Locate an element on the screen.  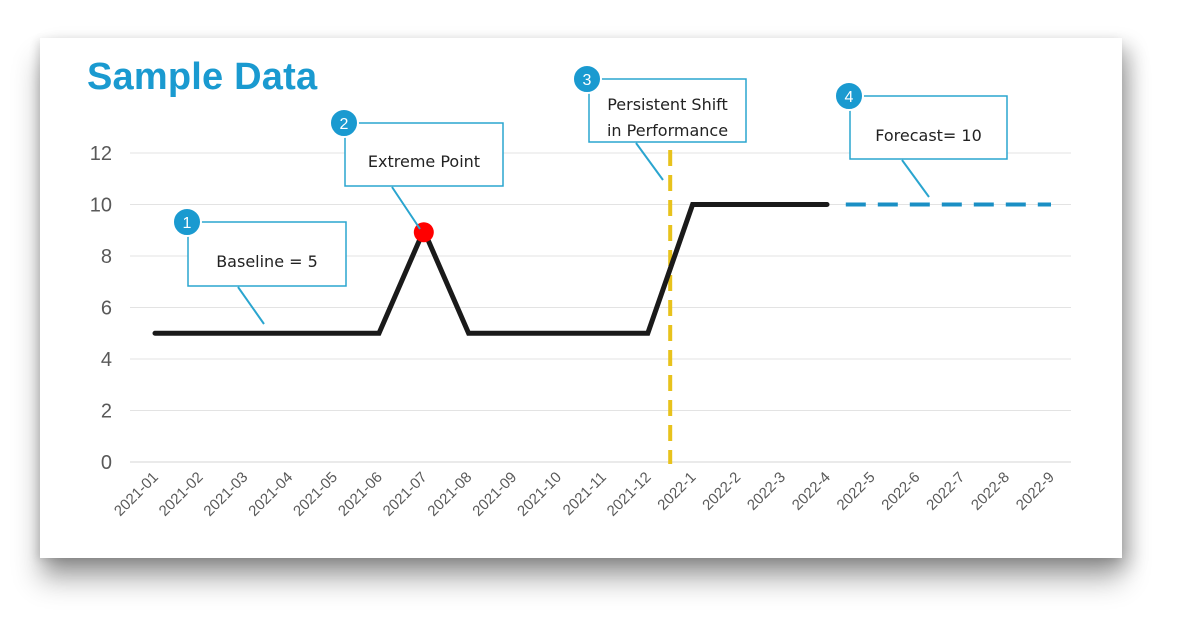
callout-1: Baseline = 5 1 is located at coordinates (259, 266).